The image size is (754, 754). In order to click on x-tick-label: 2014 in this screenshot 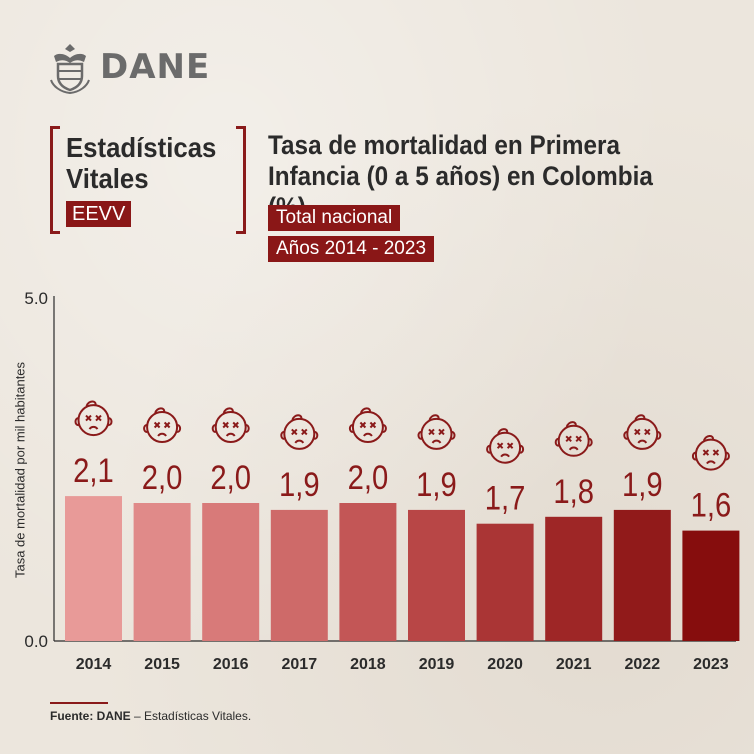, I will do `click(94, 664)`.